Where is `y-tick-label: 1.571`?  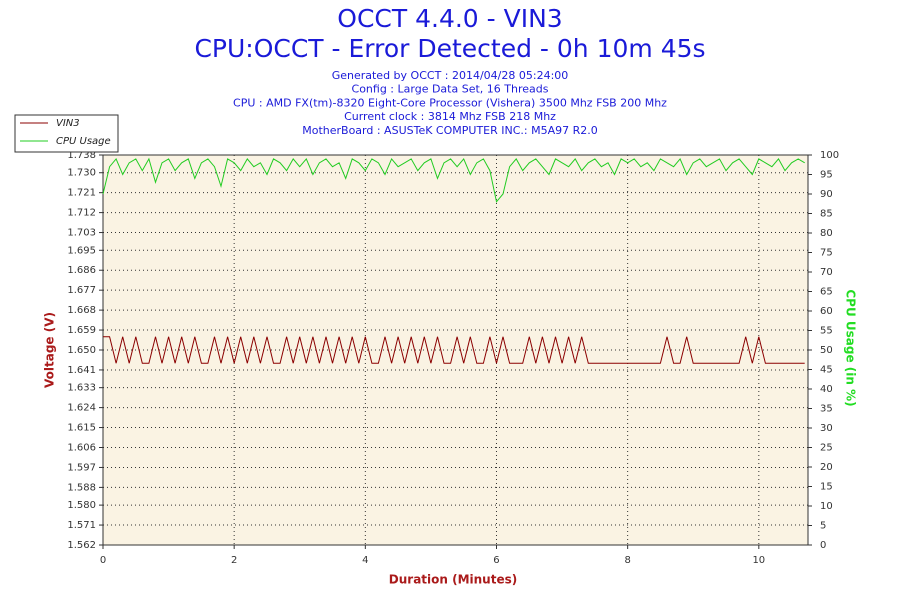 y-tick-label: 1.571 is located at coordinates (81, 525).